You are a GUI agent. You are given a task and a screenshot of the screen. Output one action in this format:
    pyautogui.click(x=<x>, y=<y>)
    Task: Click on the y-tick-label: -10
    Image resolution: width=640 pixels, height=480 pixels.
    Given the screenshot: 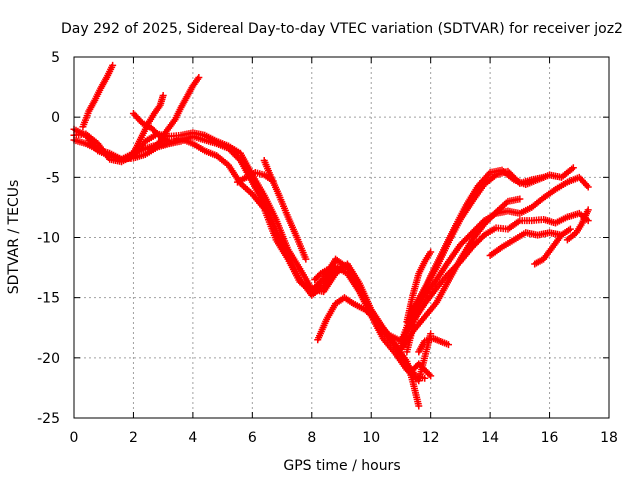 What is the action you would take?
    pyautogui.click(x=48, y=239)
    